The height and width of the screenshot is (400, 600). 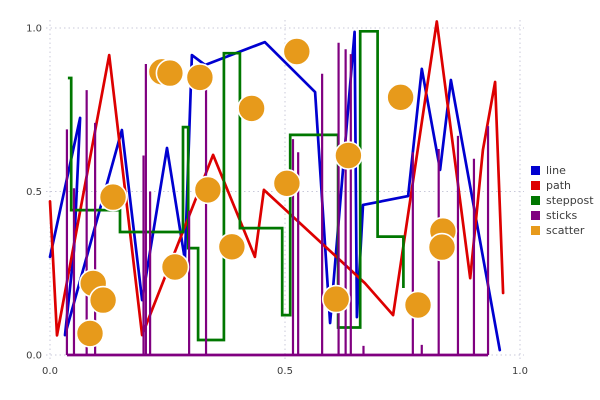 What do you see at coordinates (570, 200) in the screenshot?
I see `legend-label-steppost: steppost` at bounding box center [570, 200].